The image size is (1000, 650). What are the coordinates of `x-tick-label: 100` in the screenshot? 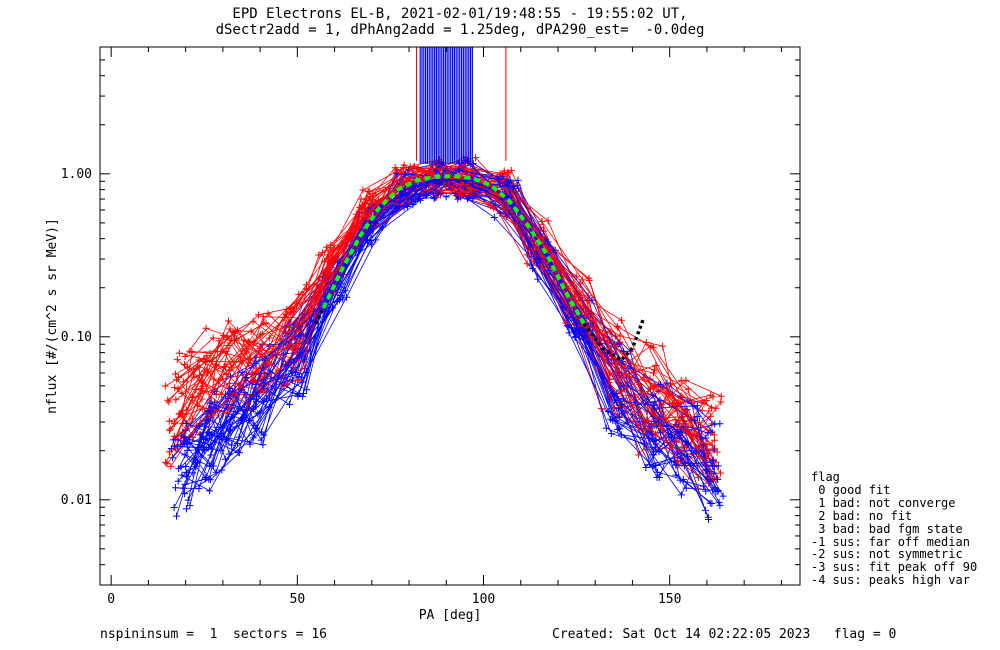 It's located at (483, 599).